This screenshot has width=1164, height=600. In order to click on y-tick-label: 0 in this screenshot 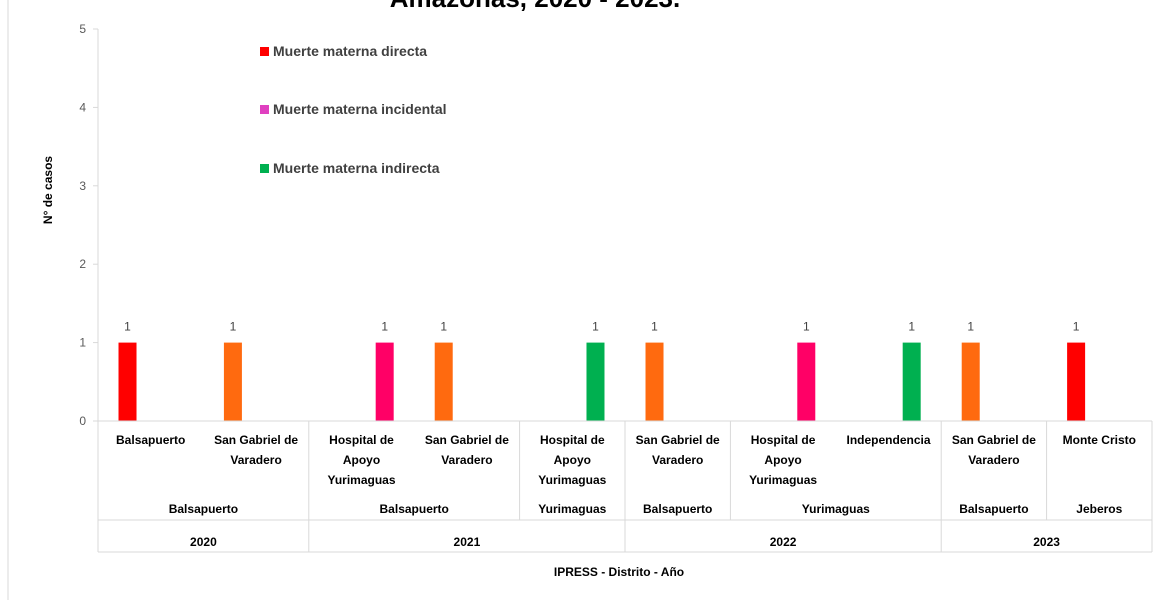, I will do `click(82, 421)`.